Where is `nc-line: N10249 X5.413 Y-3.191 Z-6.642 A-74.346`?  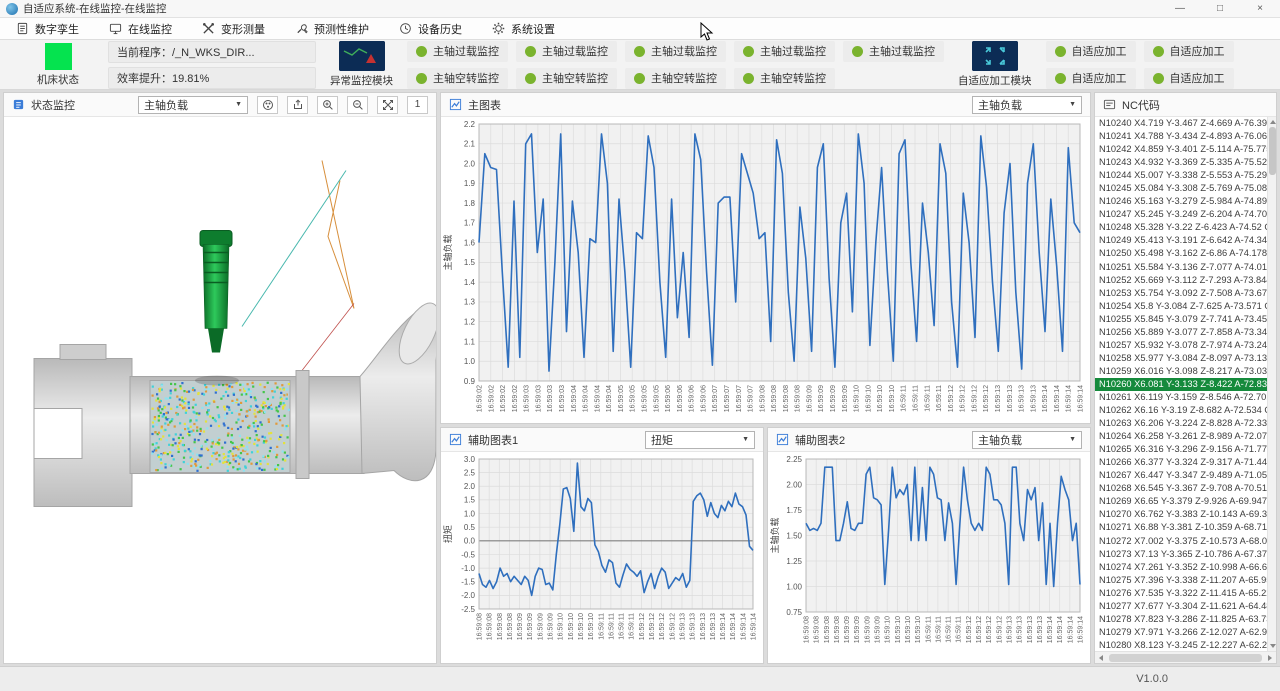
nc-line: N10249 X5.413 Y-3.191 Z-6.642 A-74.346 is located at coordinates (1186, 240).